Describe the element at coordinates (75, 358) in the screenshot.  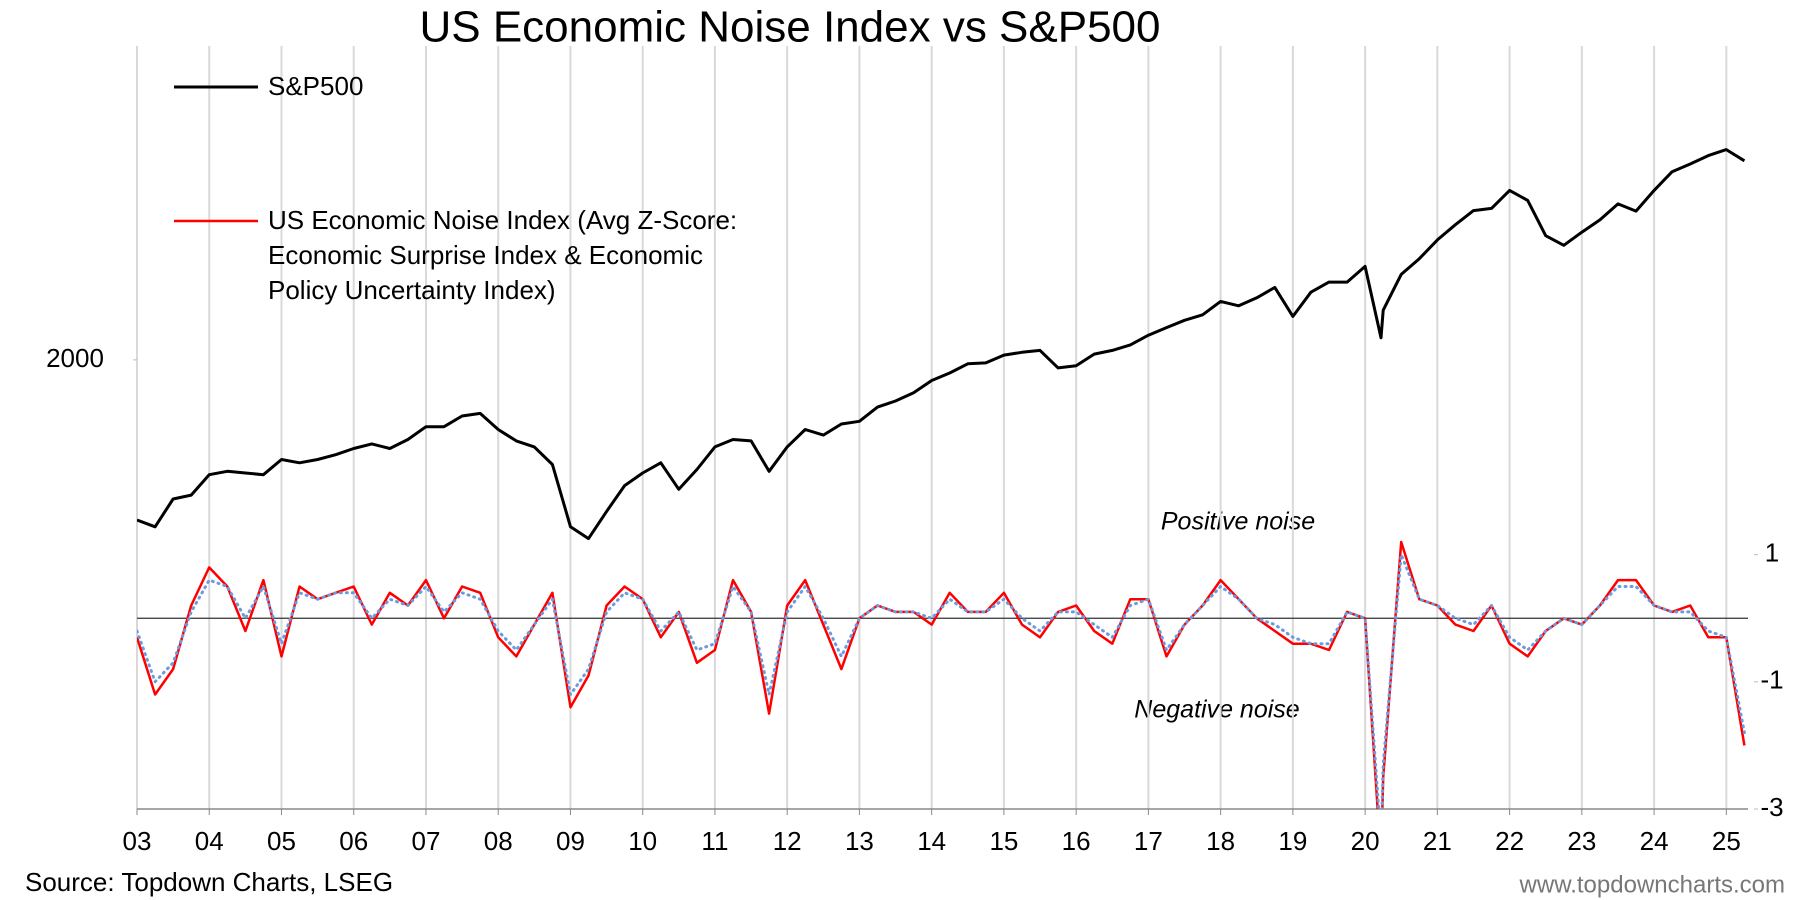
I see `y-tick-label: 2000` at that location.